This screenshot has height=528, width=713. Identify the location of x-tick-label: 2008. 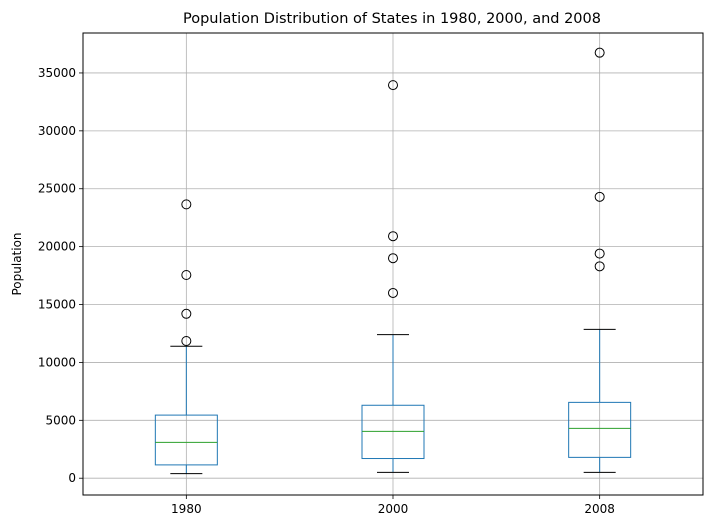
(599, 509).